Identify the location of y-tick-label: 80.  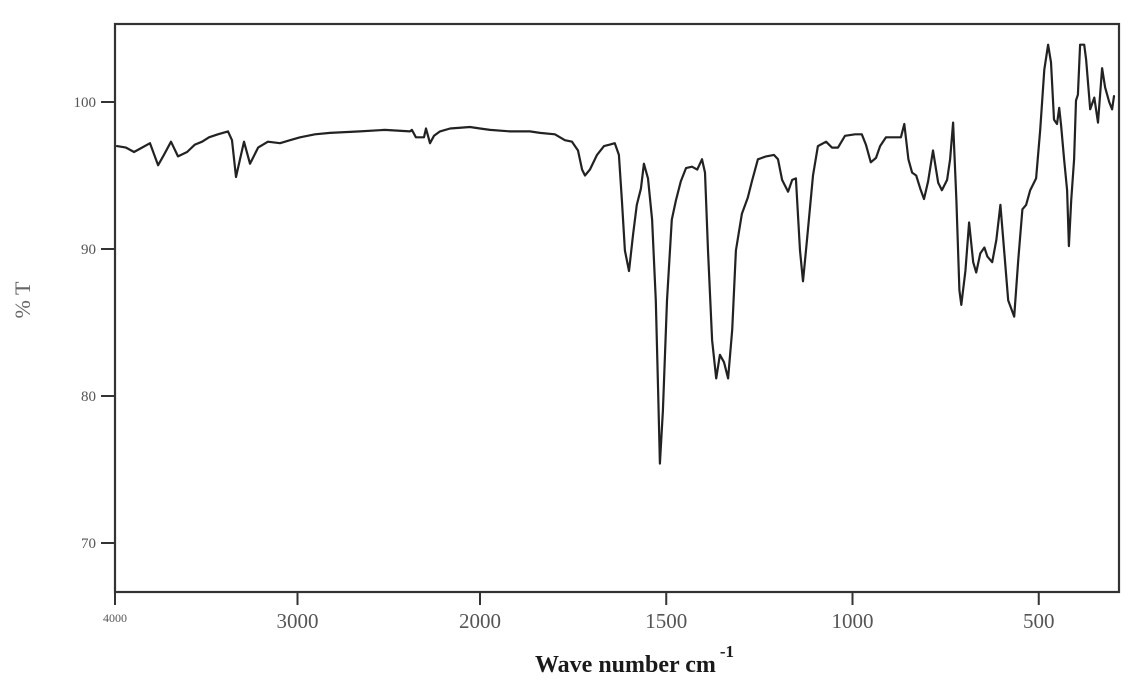
(88, 397).